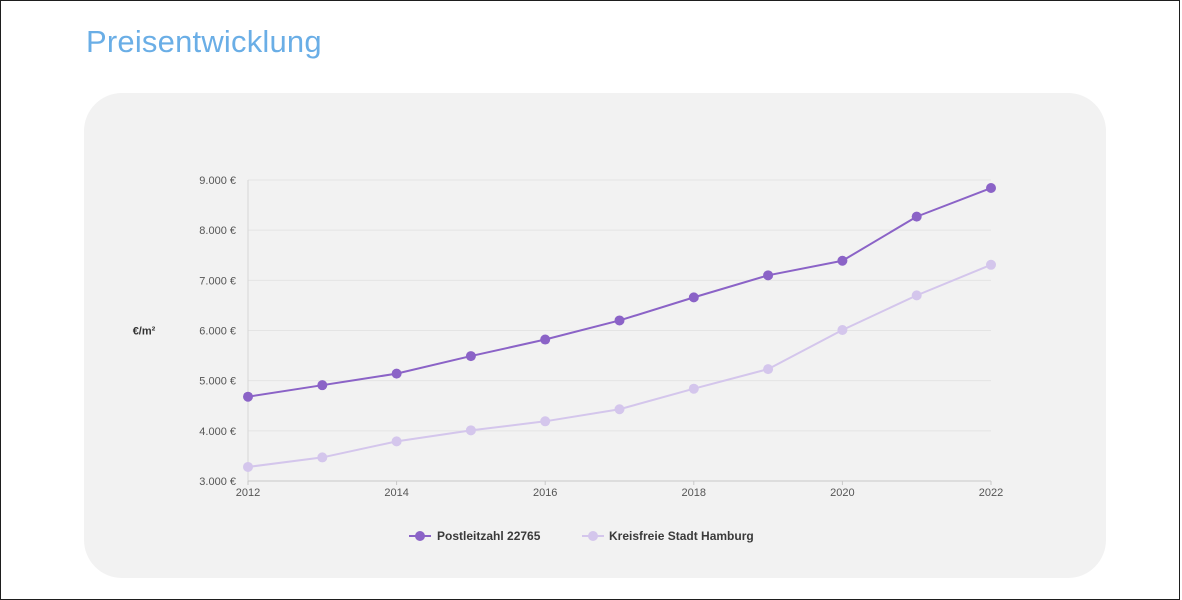 The image size is (1182, 600). I want to click on x-tick-label: 2020, so click(842, 493).